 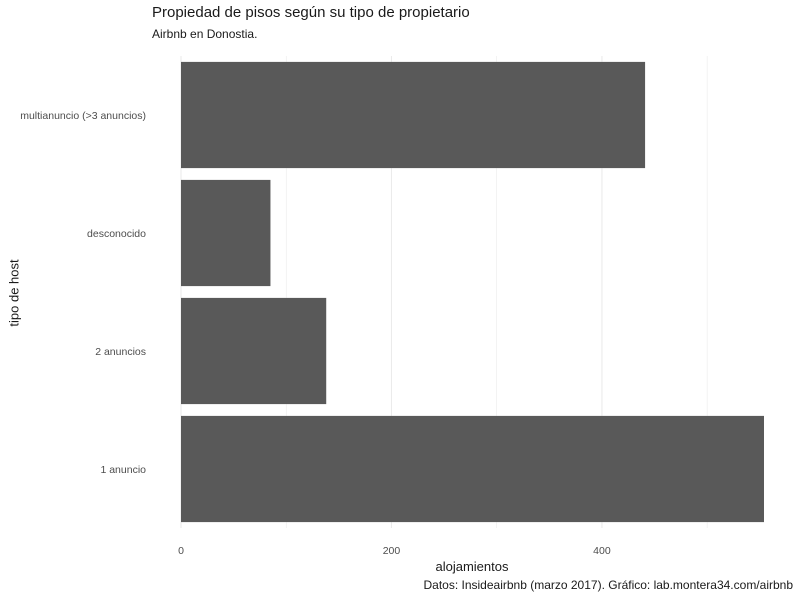 I want to click on x-tick-label: 400, so click(x=602, y=551).